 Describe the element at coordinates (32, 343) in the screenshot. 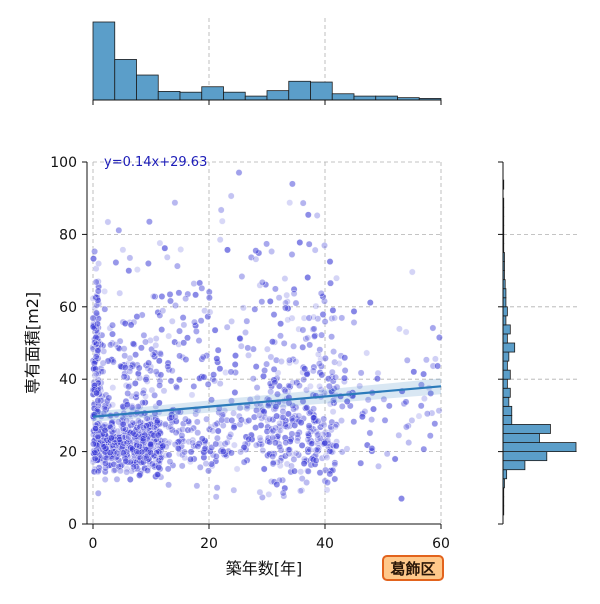

I see `y-axis-label: 専有面積[m2]` at that location.